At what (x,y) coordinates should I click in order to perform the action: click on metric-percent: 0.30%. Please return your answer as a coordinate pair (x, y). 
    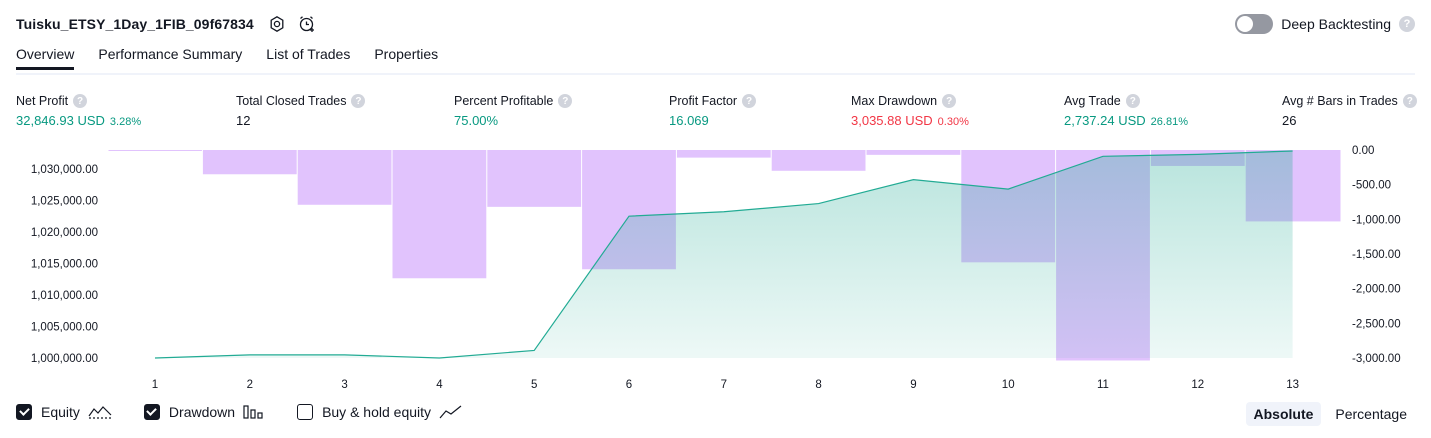
    Looking at the image, I should click on (953, 122).